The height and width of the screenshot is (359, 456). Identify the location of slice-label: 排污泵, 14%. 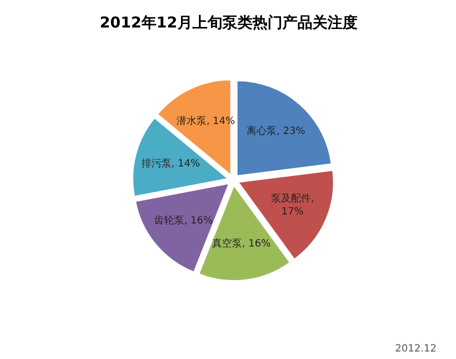
(170, 163).